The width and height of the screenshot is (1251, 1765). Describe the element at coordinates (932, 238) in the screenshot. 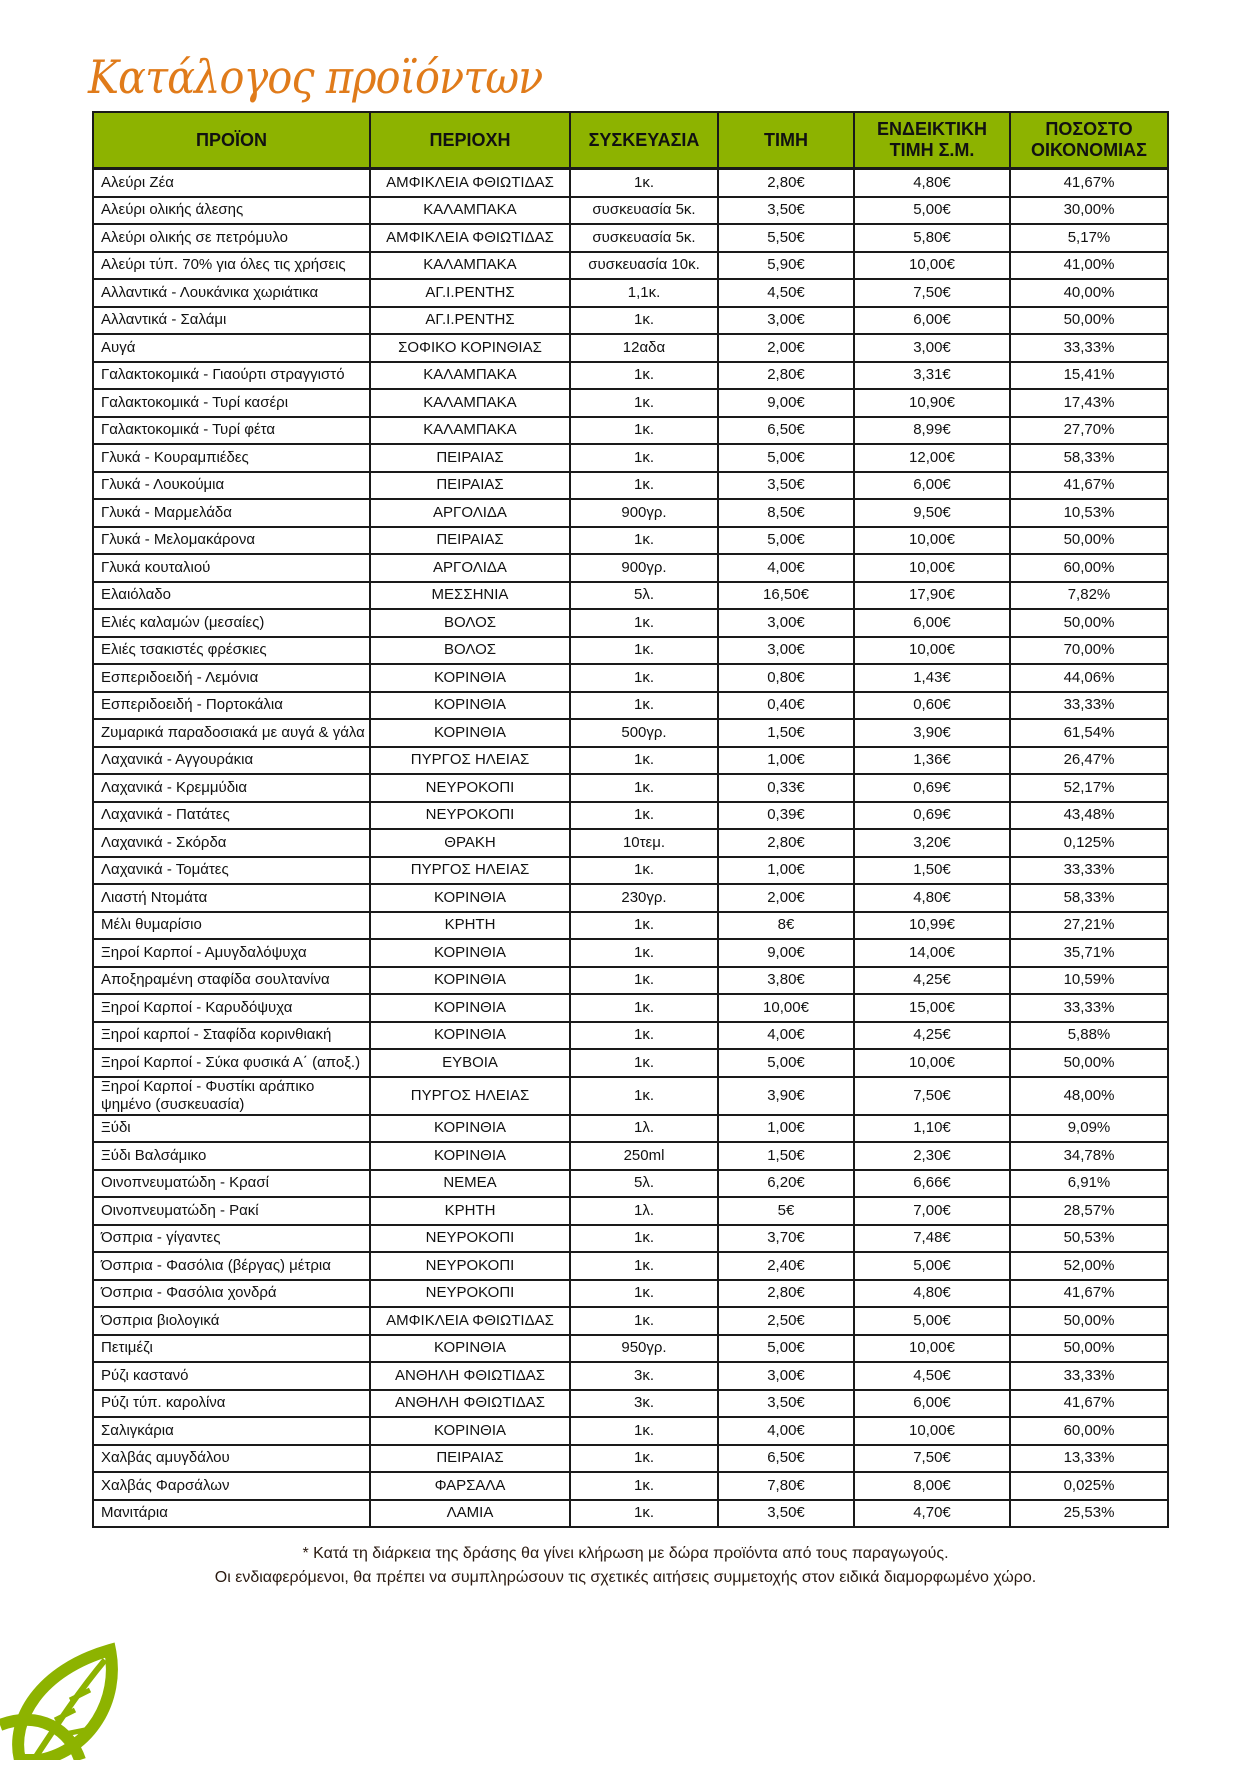

I see `cell-indicative-price: 5,80€` at that location.